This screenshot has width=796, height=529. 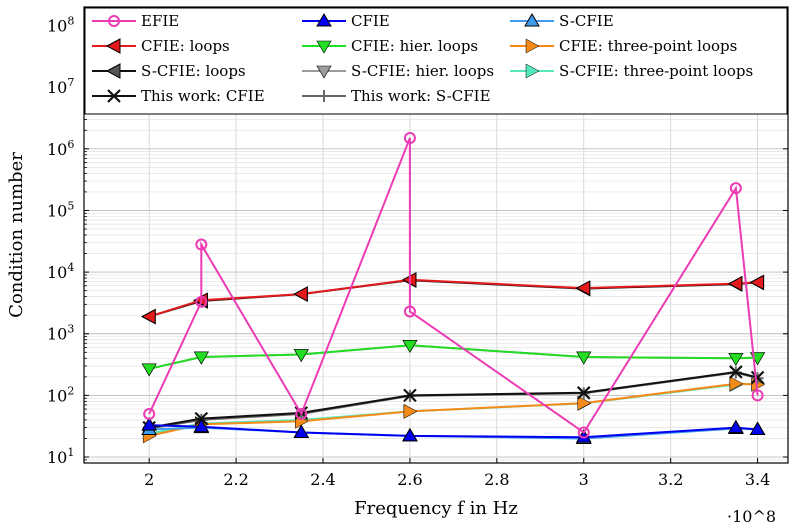 I want to click on x-multiplier-label: ·10^8, so click(x=751, y=516).